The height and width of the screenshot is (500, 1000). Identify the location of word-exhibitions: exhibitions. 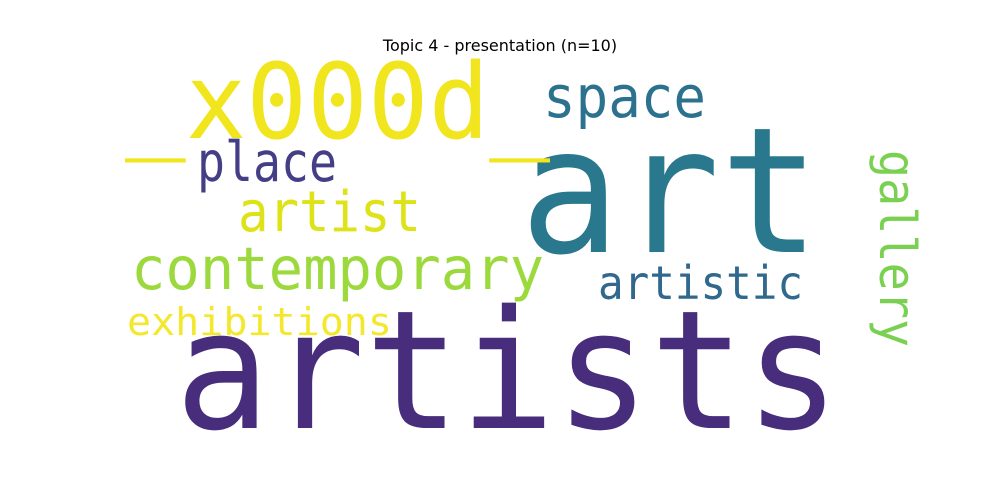
(259, 322).